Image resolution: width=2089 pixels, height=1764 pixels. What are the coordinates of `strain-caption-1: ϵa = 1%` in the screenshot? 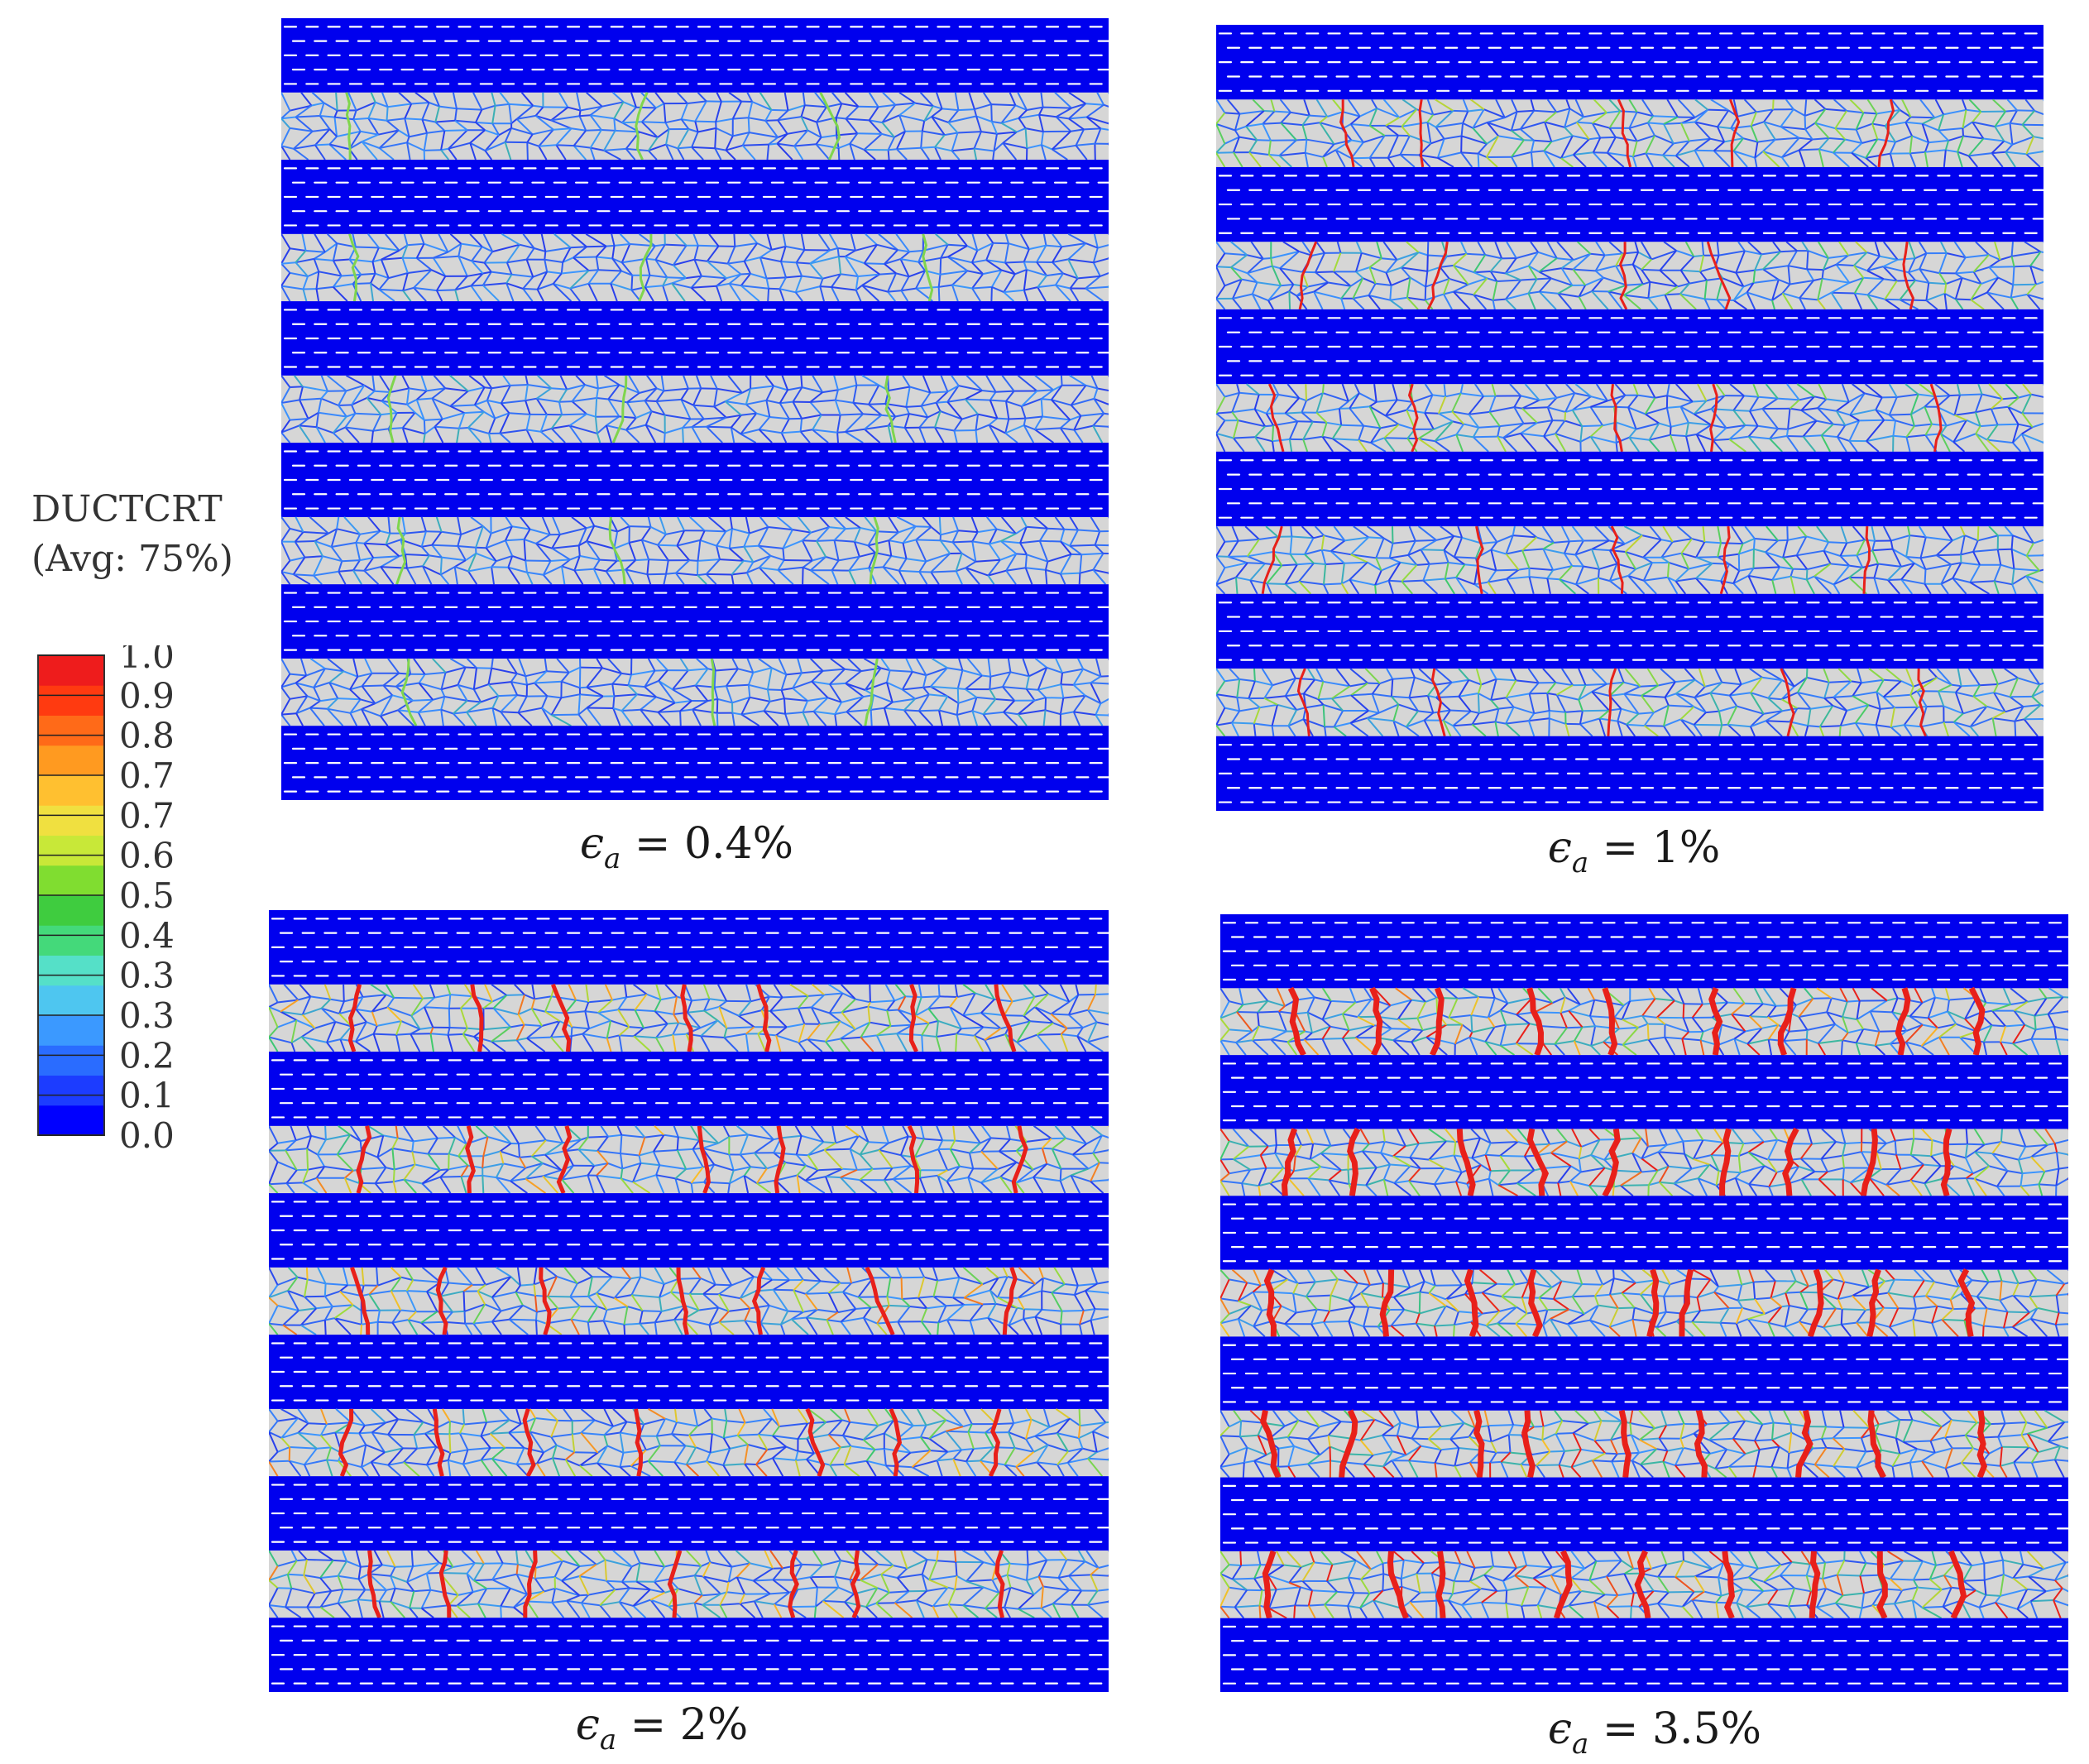 It's located at (1634, 852).